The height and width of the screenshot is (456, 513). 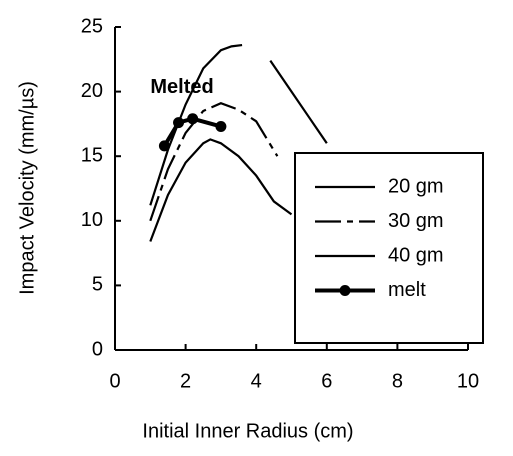 What do you see at coordinates (416, 186) in the screenshot?
I see `legend-label: 20 gm` at bounding box center [416, 186].